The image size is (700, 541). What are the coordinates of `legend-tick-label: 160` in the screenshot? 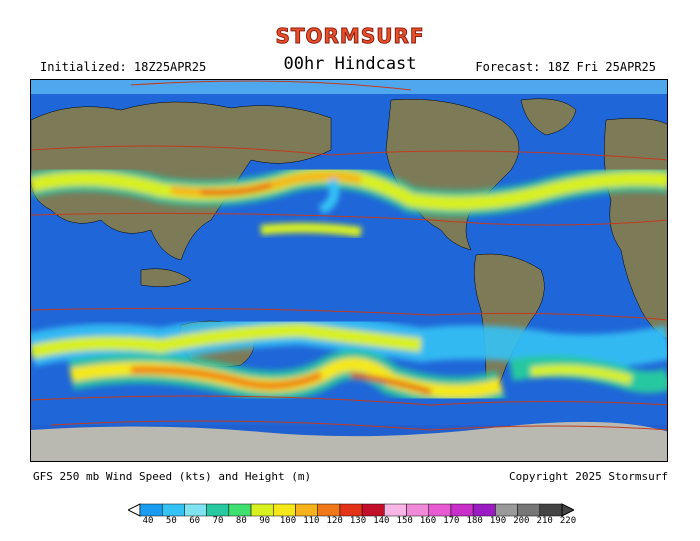 It's located at (428, 521).